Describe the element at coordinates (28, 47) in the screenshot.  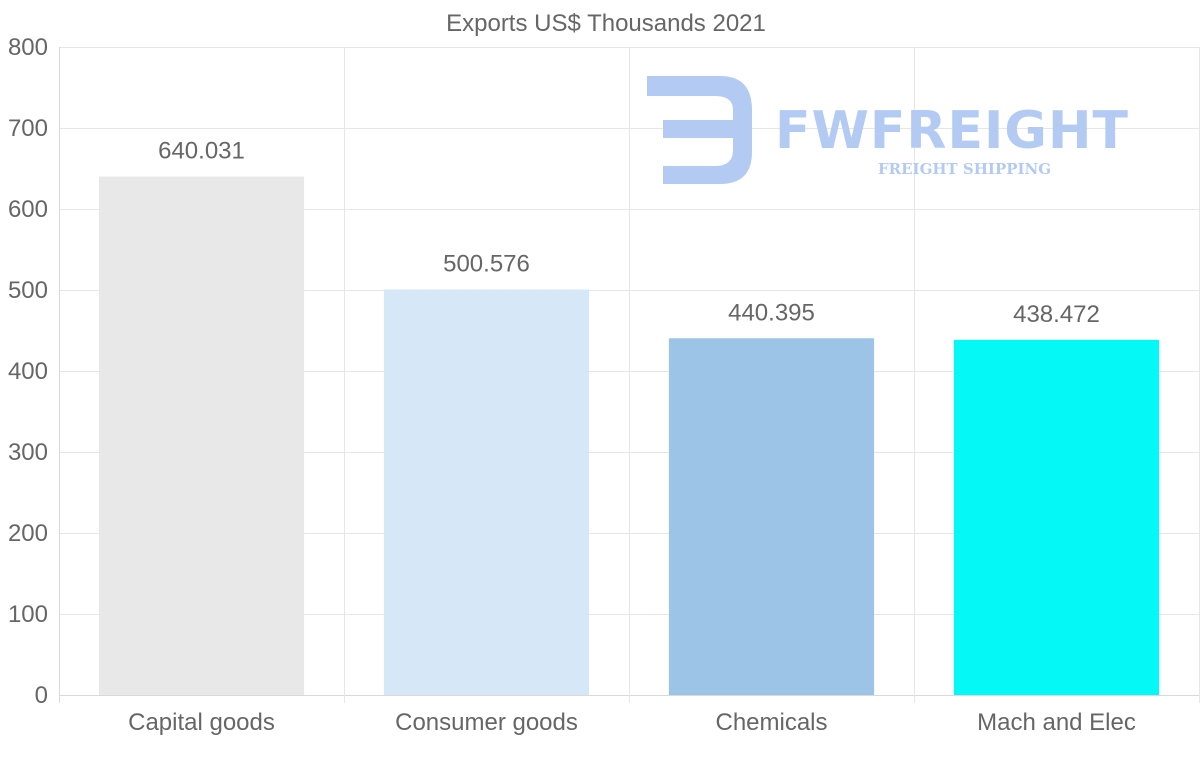
I see `y-tick-label: 800` at that location.